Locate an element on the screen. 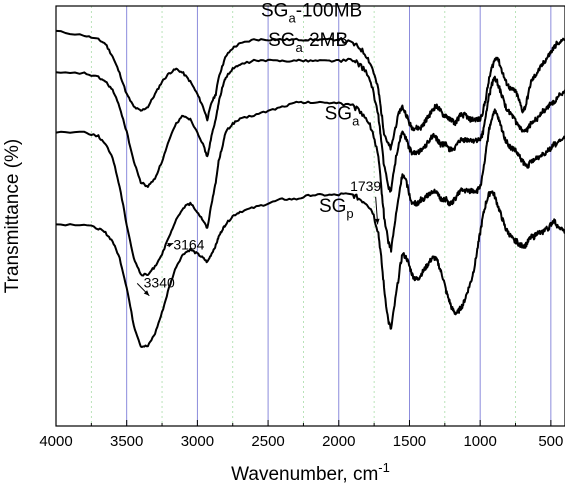  x-tick-label: 500 is located at coordinates (550, 441).